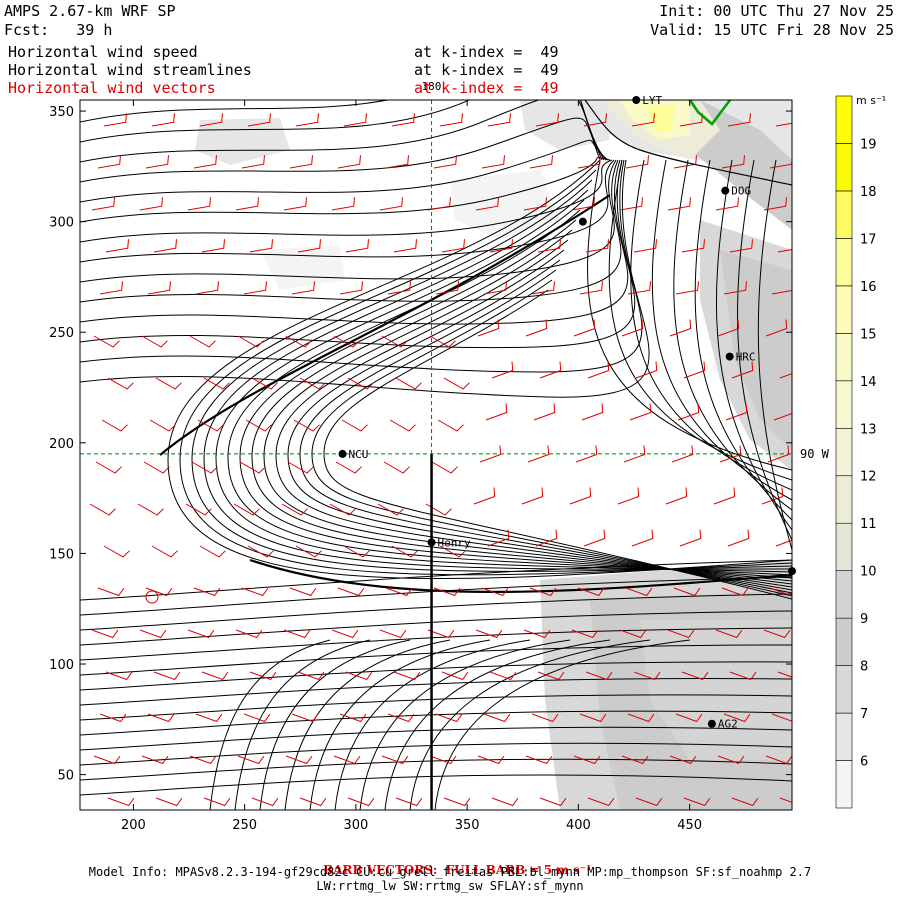  Describe the element at coordinates (746, 357) in the screenshot. I see `station-label-3: HRC` at that location.